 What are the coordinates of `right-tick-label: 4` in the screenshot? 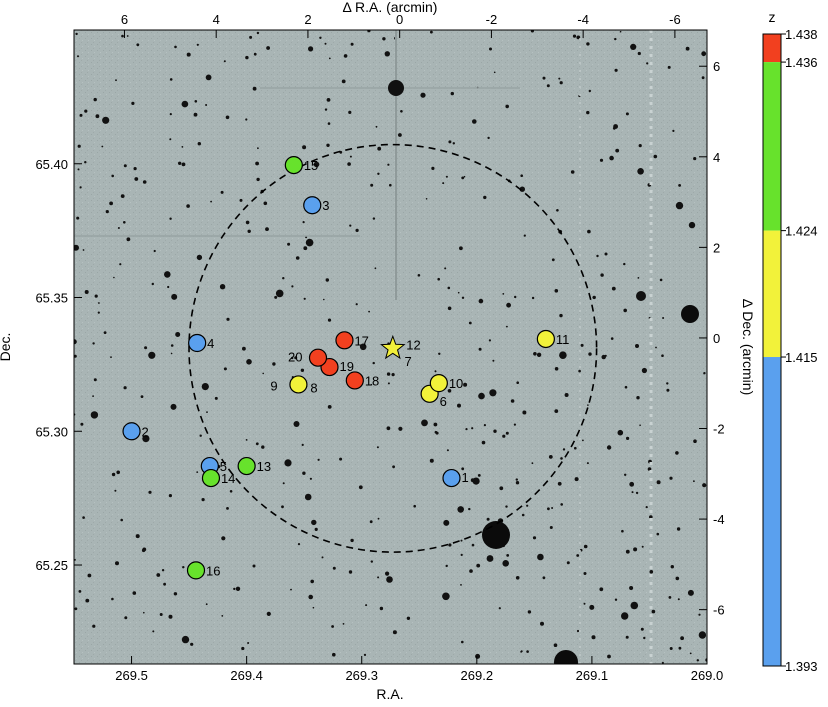 It's located at (716, 157).